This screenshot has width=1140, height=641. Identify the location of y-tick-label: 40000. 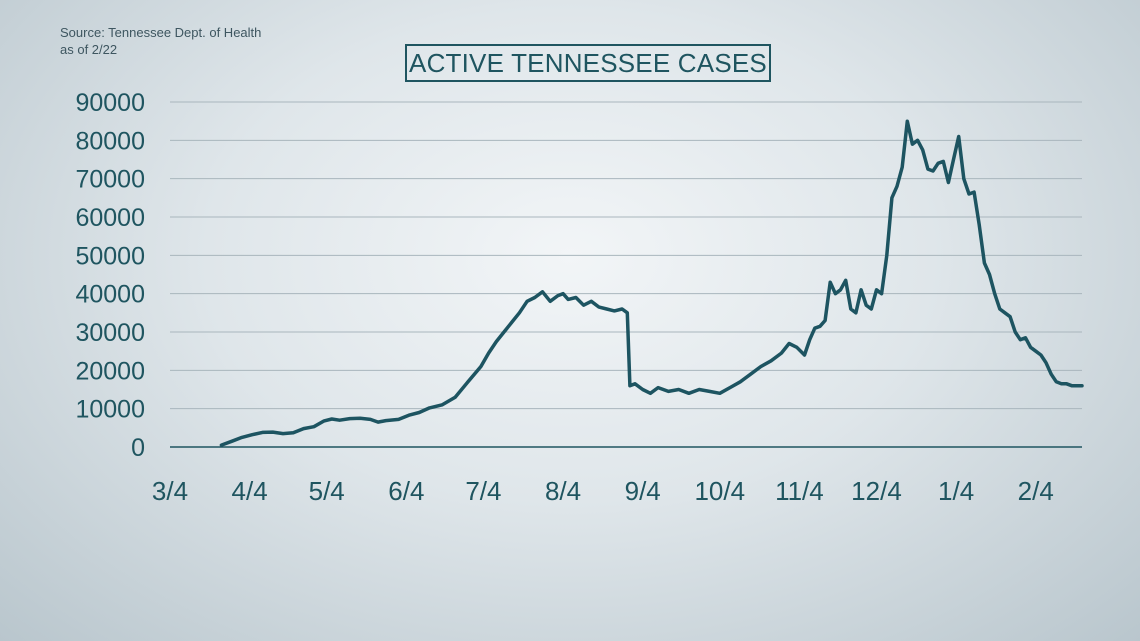
(110, 295).